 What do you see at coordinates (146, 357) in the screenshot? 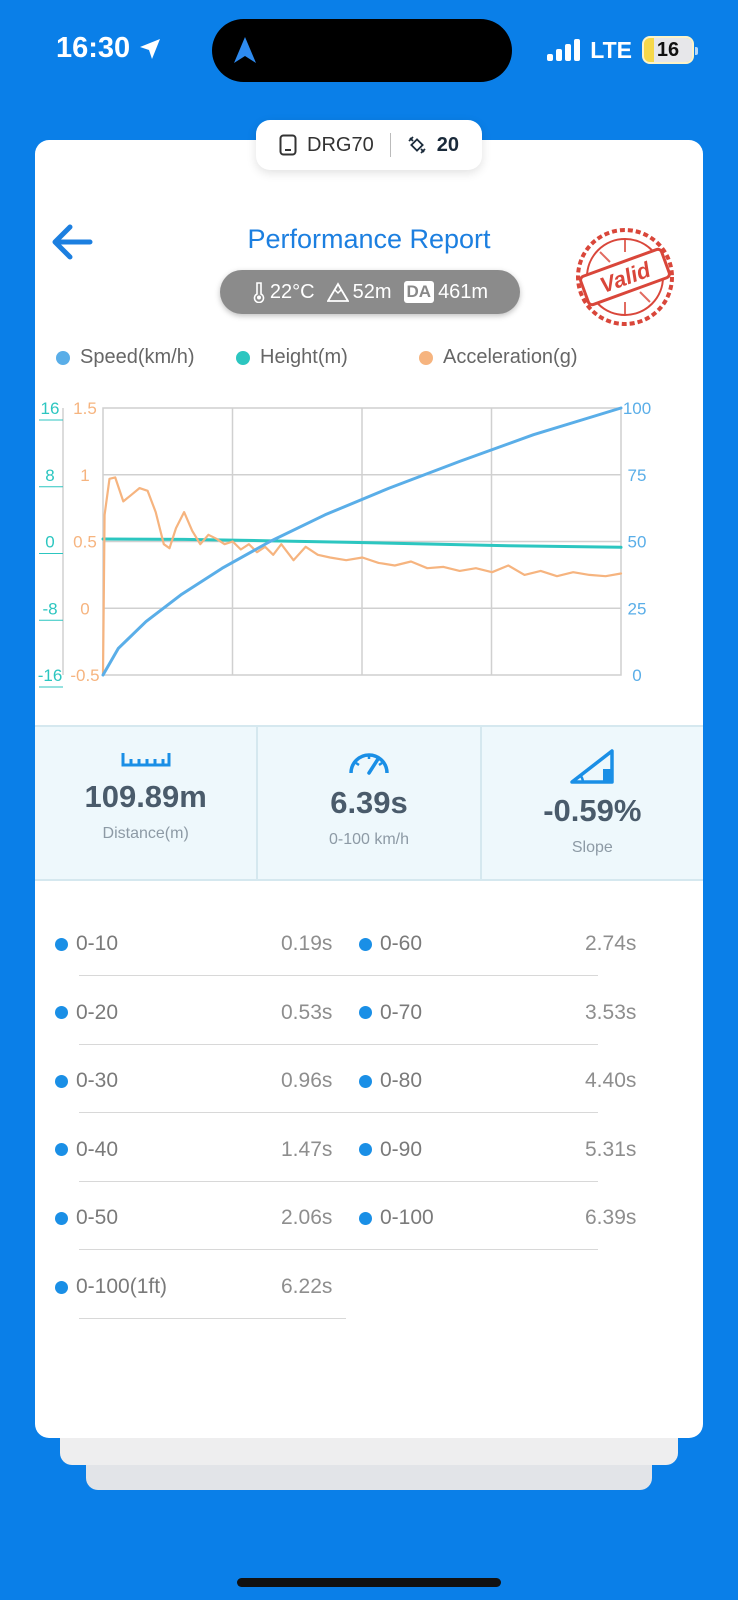
I see `legend-speed: Speed(km/h)` at bounding box center [146, 357].